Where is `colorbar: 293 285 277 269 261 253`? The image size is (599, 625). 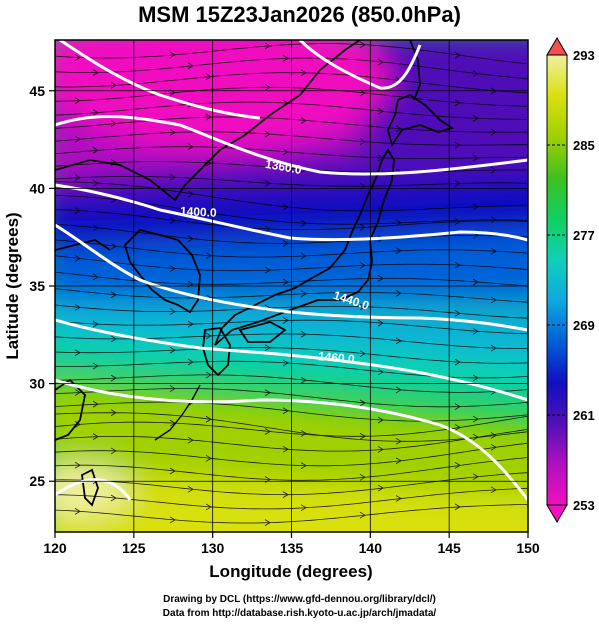
colorbar: 293 285 277 269 261 253 is located at coordinates (570, 280).